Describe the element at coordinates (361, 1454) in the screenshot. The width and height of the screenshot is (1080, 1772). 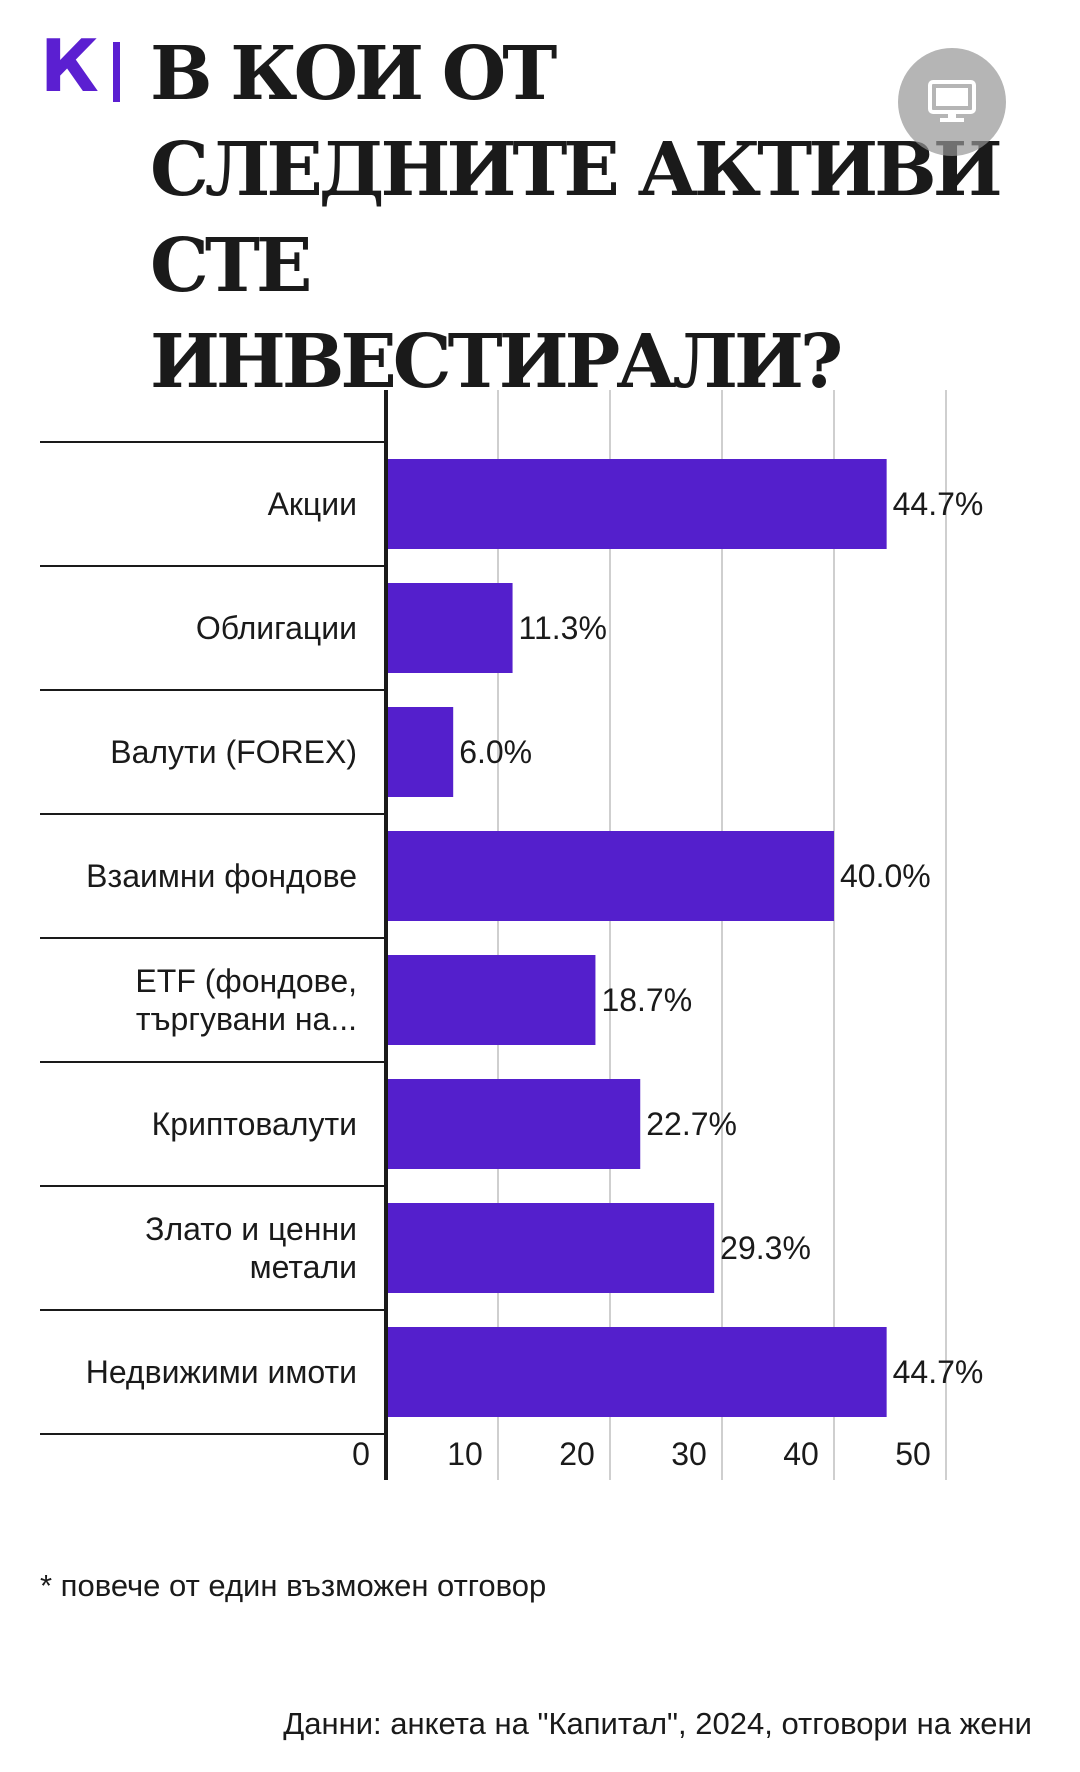
I see `x-tick-label: 0` at that location.